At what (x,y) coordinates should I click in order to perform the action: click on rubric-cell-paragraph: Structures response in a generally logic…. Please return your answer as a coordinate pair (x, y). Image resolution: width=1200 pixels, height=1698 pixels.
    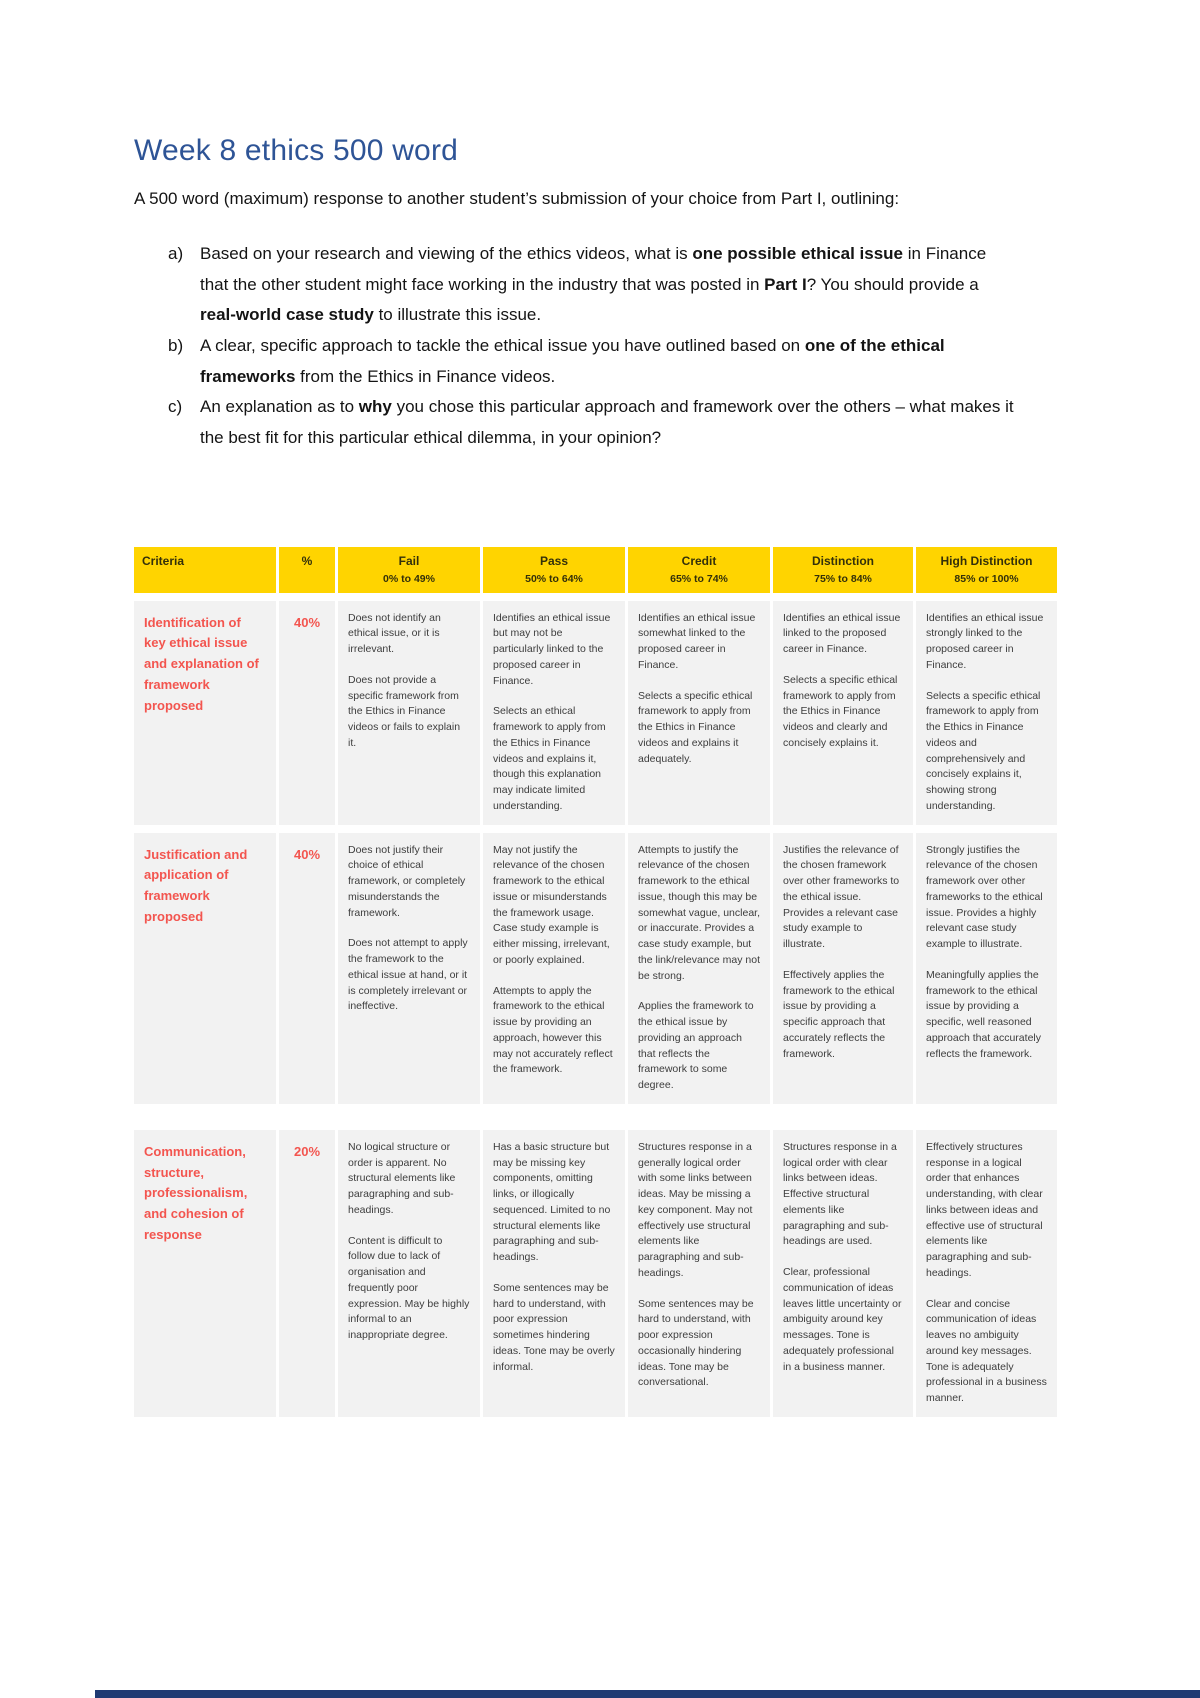
    Looking at the image, I should click on (695, 1209).